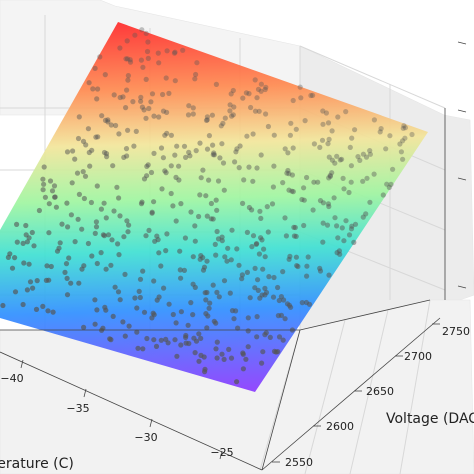 The height and width of the screenshot is (474, 474). What do you see at coordinates (462, 165) in the screenshot?
I see `z-tick-marks` at bounding box center [462, 165].